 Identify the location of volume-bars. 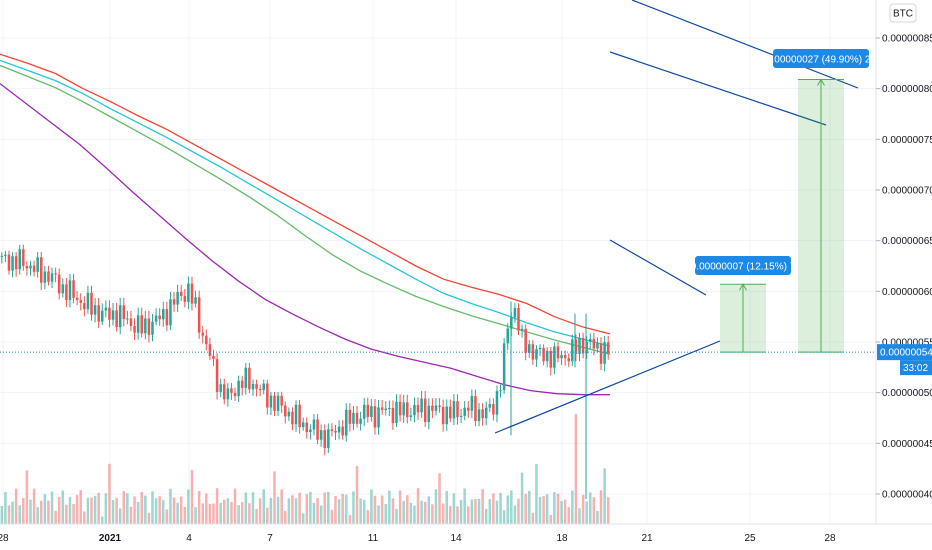
(305, 469).